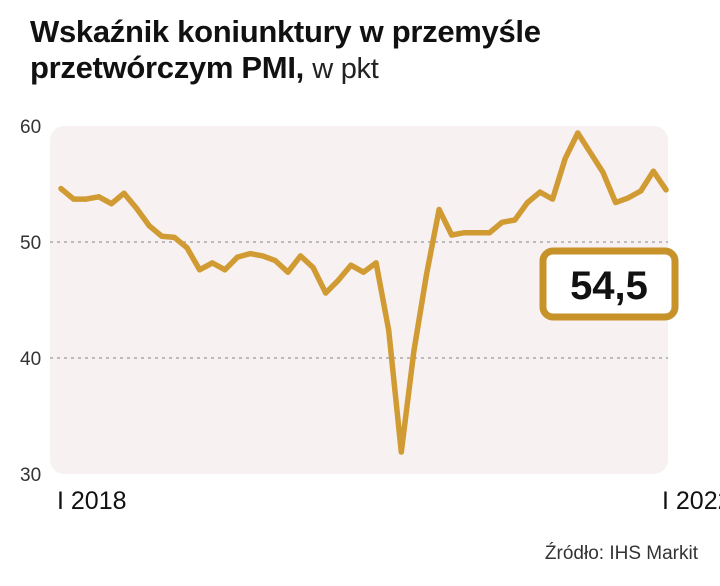  Describe the element at coordinates (30, 243) in the screenshot. I see `y-tick-label: 50` at that location.